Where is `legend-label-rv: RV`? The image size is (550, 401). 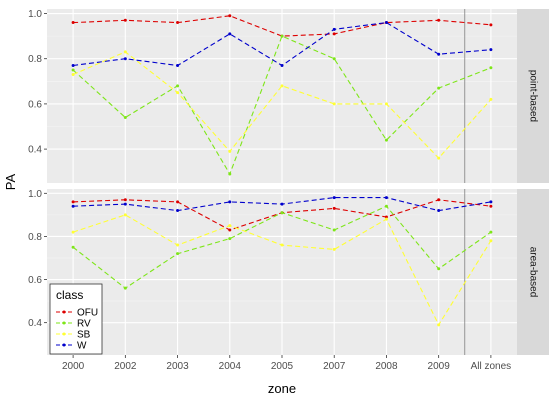
legend-label-rv: RV is located at coordinates (84, 324).